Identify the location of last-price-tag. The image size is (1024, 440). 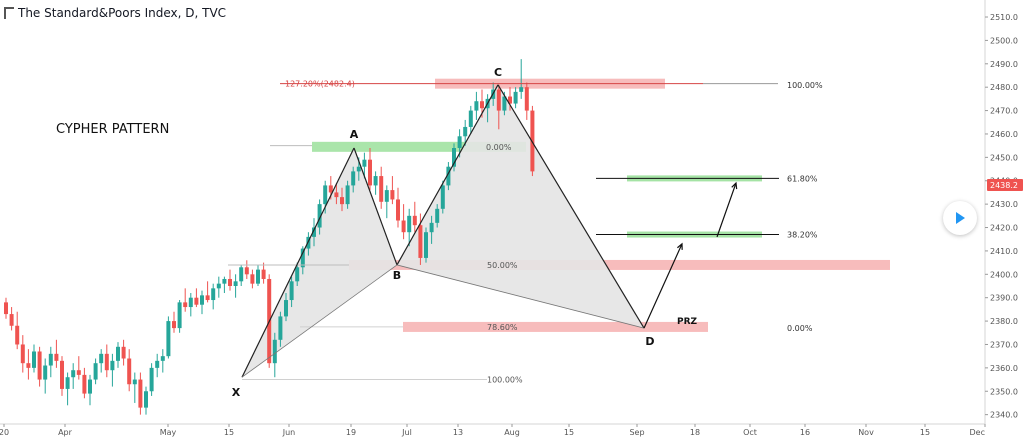
(1005, 184).